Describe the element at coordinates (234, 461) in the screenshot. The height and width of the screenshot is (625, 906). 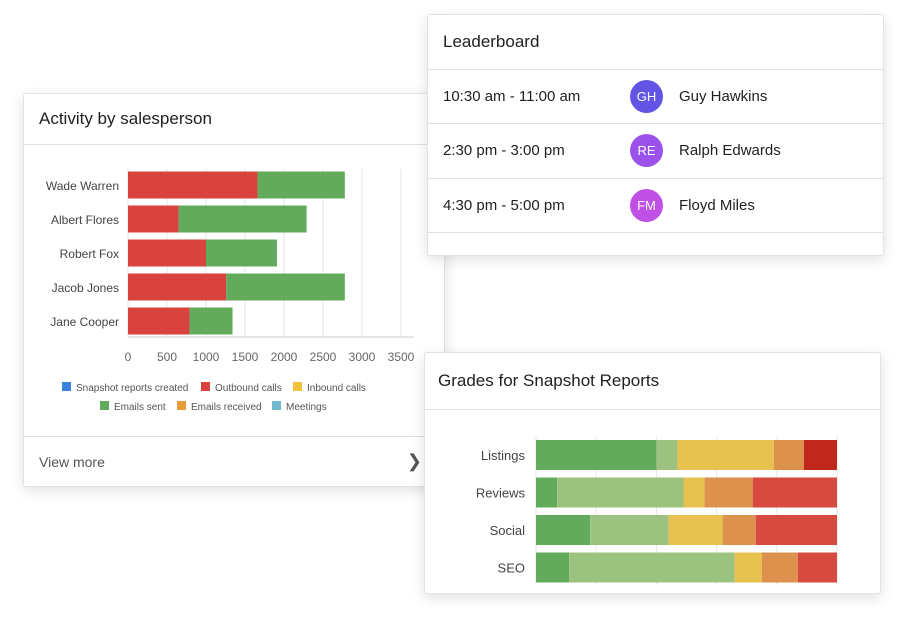
I see `view-more-button: View more ❯` at that location.